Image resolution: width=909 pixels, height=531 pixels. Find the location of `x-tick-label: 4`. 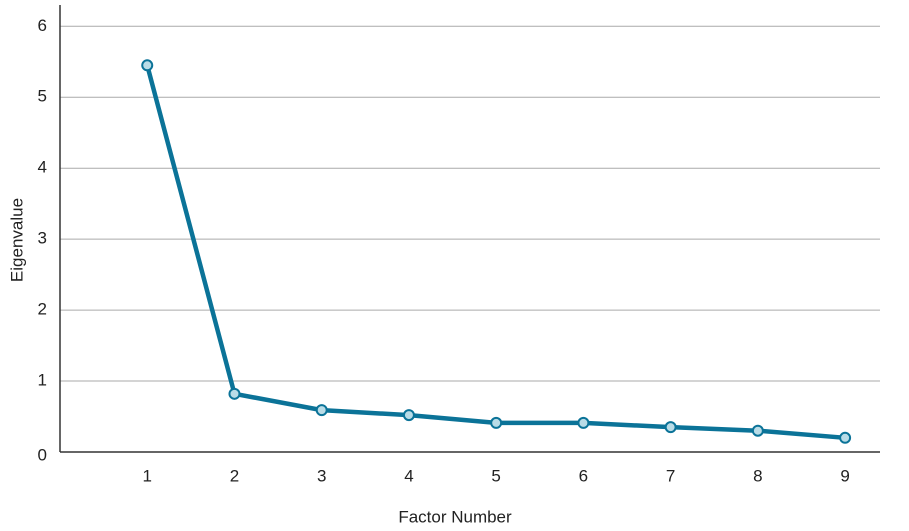

x-tick-label: 4 is located at coordinates (408, 475).